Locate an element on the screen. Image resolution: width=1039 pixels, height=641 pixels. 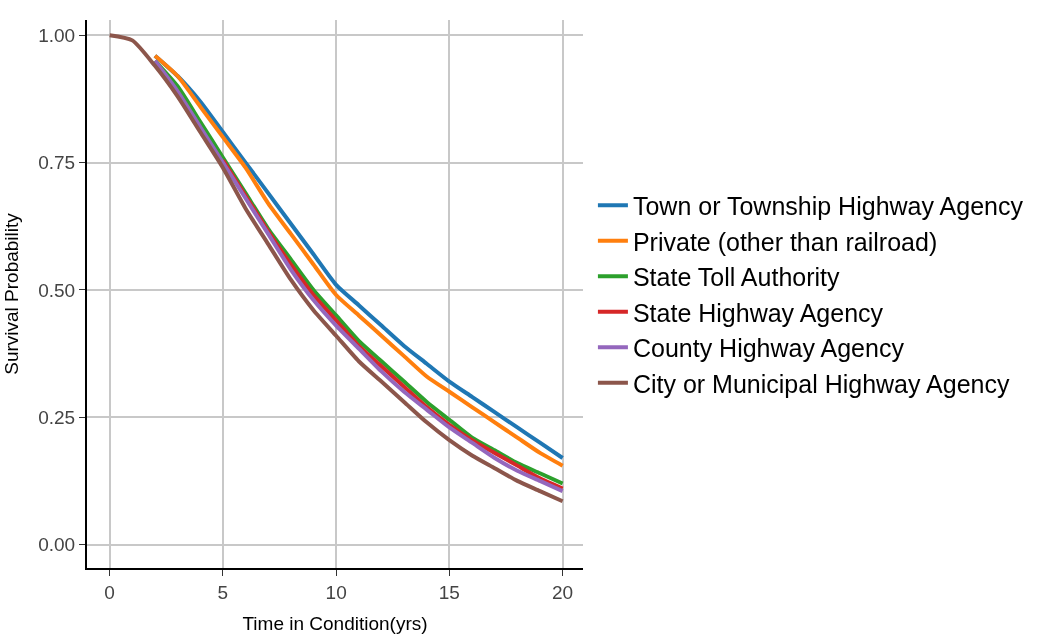
x-tick-label: 5 is located at coordinates (223, 592).